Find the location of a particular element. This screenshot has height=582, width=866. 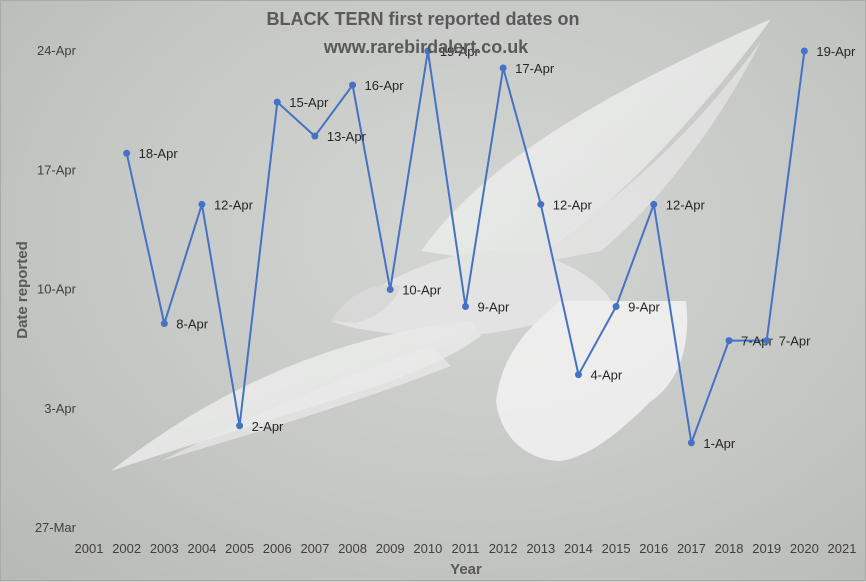

x-tick-label: 2008 is located at coordinates (352, 548).